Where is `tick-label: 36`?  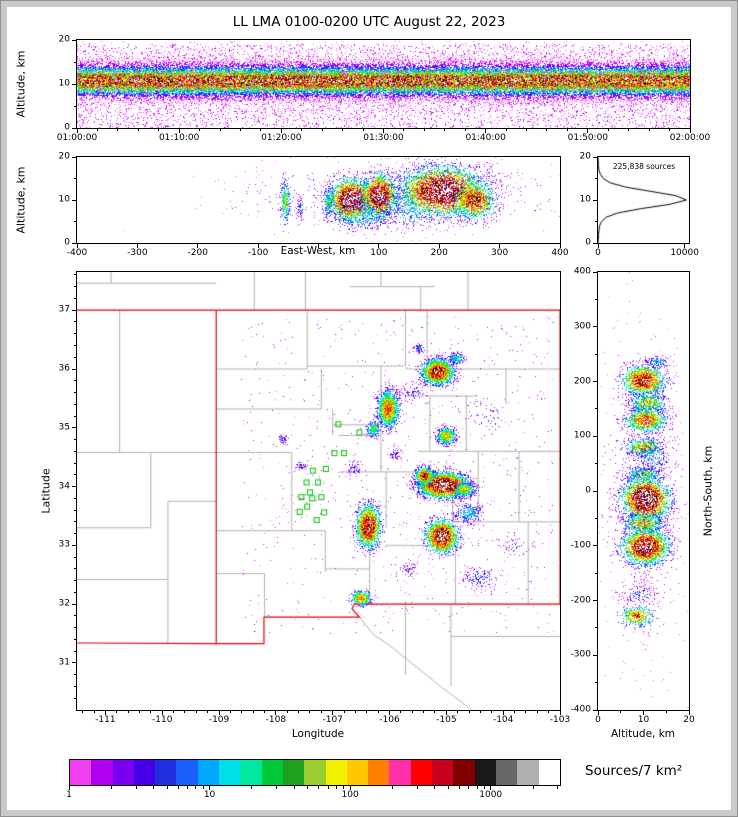
tick-label: 36 is located at coordinates (64, 368).